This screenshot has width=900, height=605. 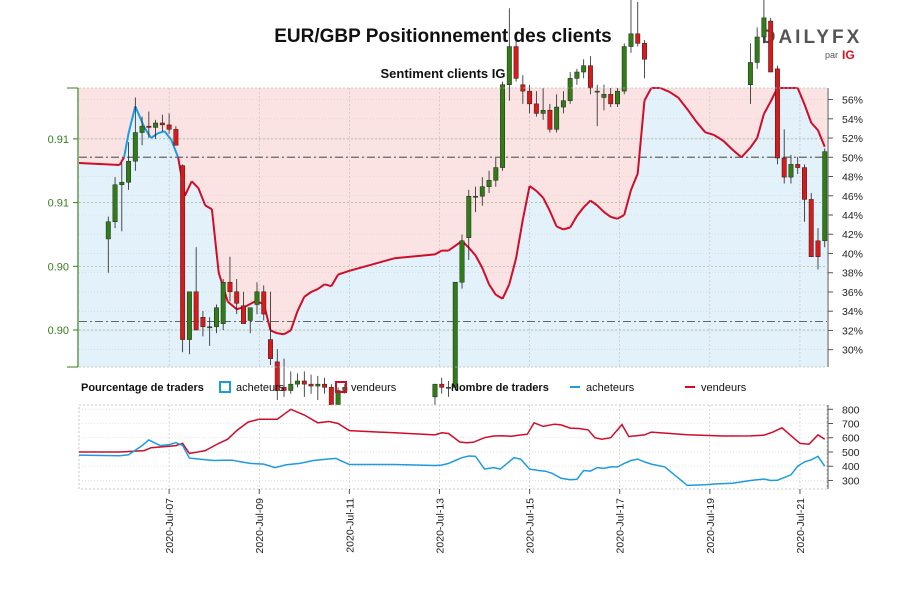 I want to click on count-axis-label: 400, so click(x=851, y=467).